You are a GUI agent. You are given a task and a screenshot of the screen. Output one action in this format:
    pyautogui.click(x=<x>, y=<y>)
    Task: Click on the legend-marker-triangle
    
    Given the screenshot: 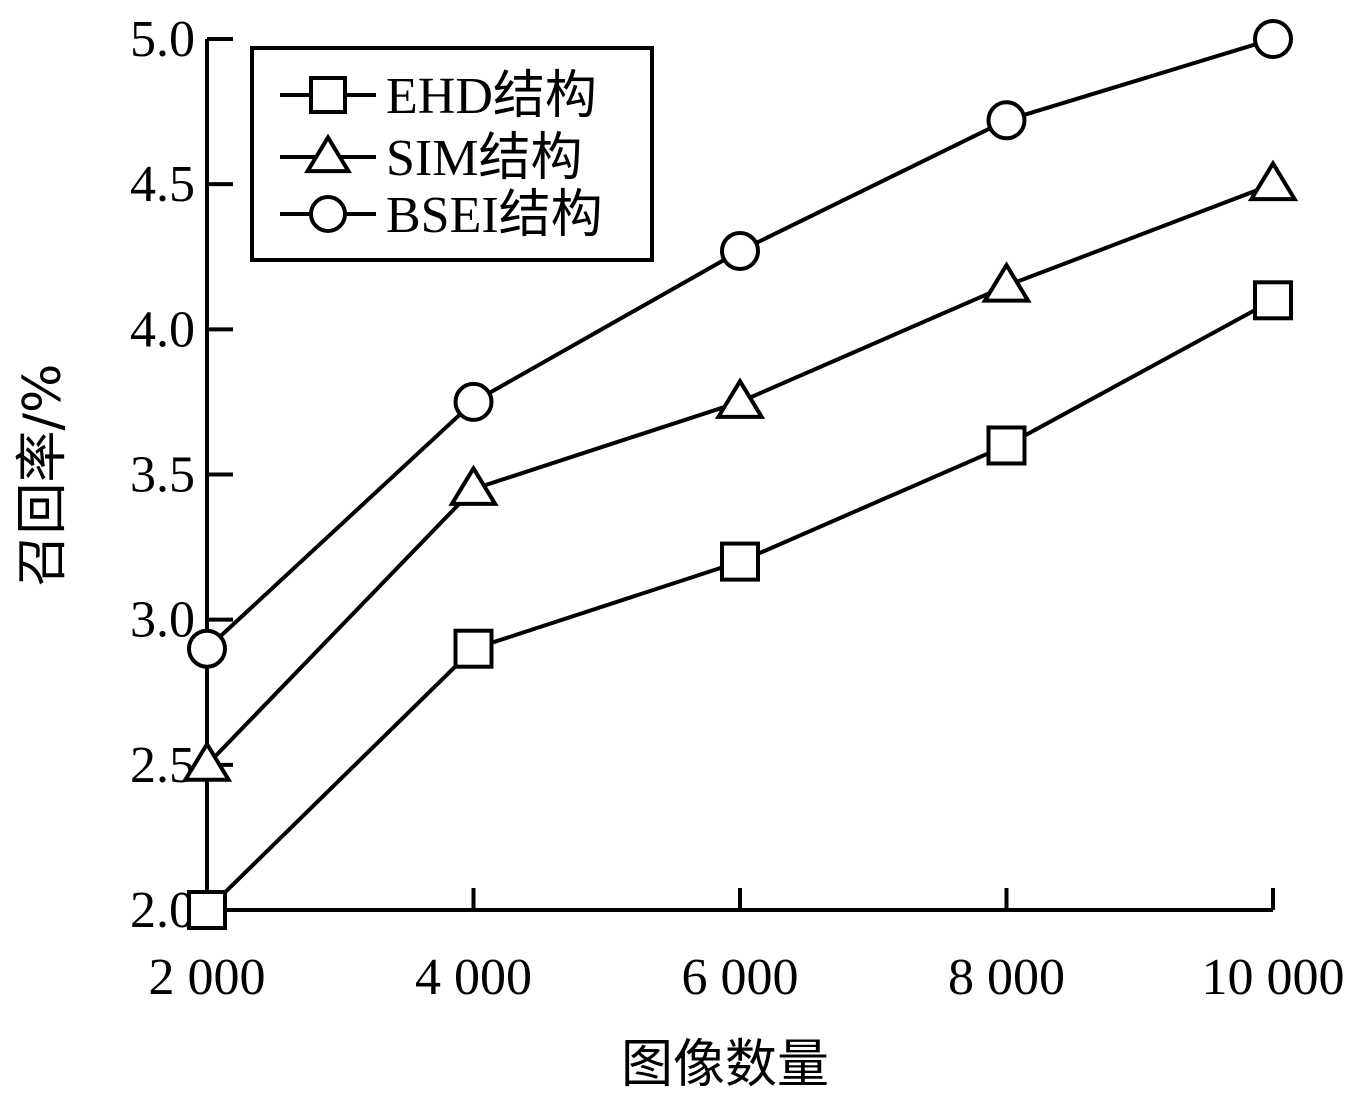 What is the action you would take?
    pyautogui.click(x=328, y=153)
    